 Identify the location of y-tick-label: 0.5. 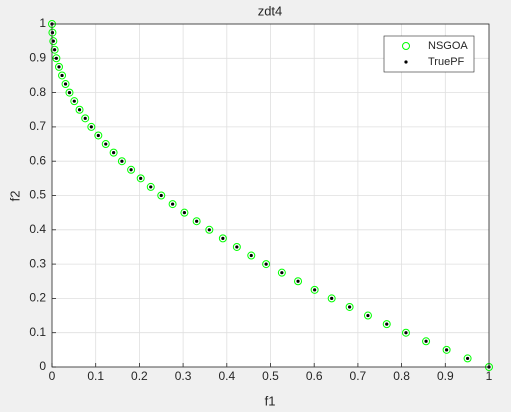
(37, 195).